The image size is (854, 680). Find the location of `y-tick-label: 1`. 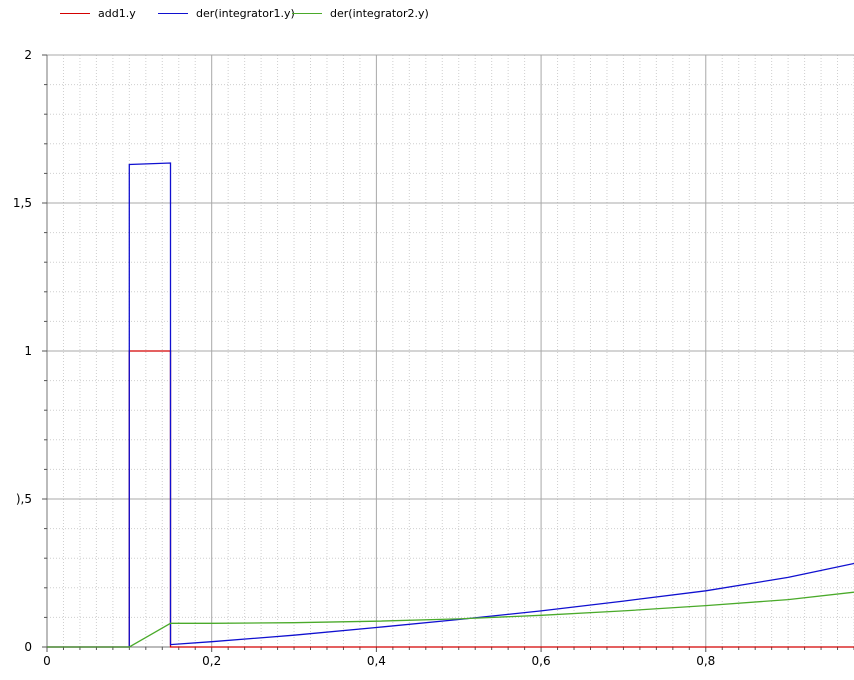

y-tick-label: 1 is located at coordinates (28, 351).